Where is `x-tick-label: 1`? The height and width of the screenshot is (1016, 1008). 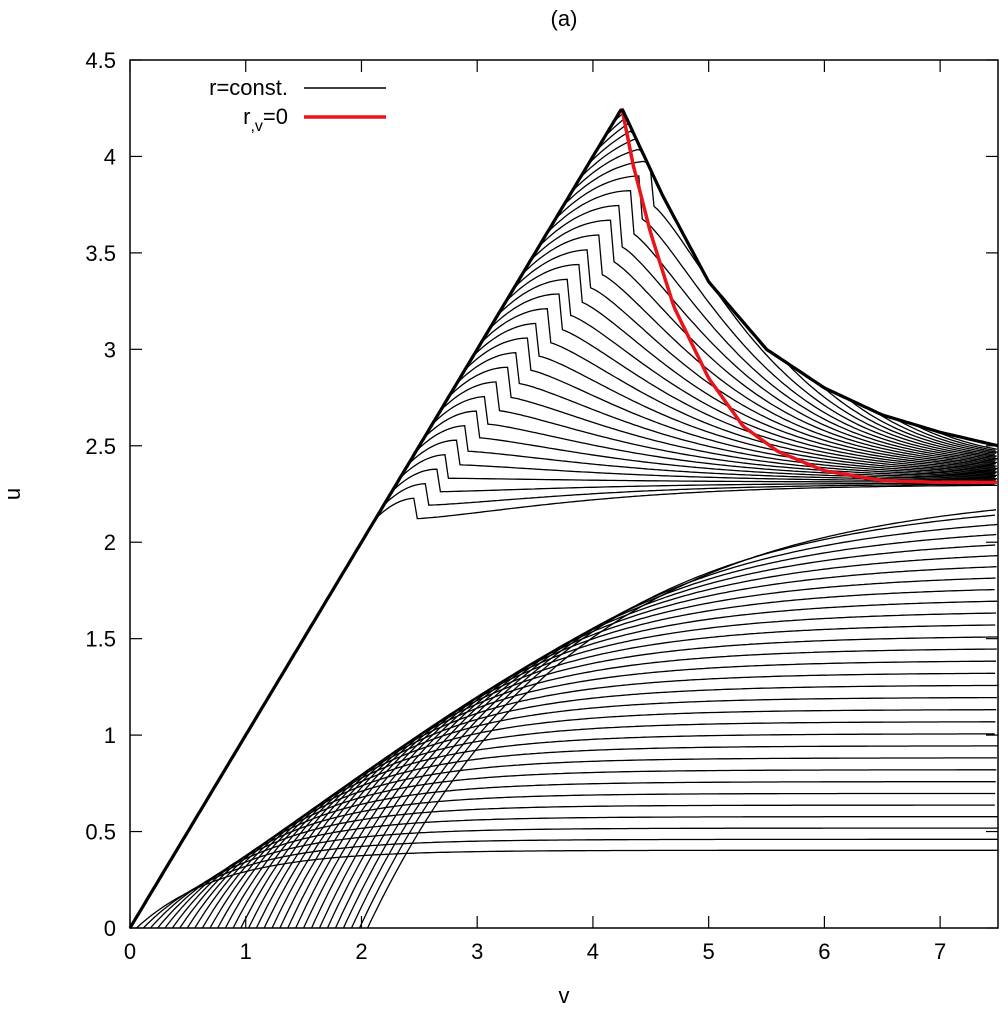
x-tick-label: 1 is located at coordinates (246, 951).